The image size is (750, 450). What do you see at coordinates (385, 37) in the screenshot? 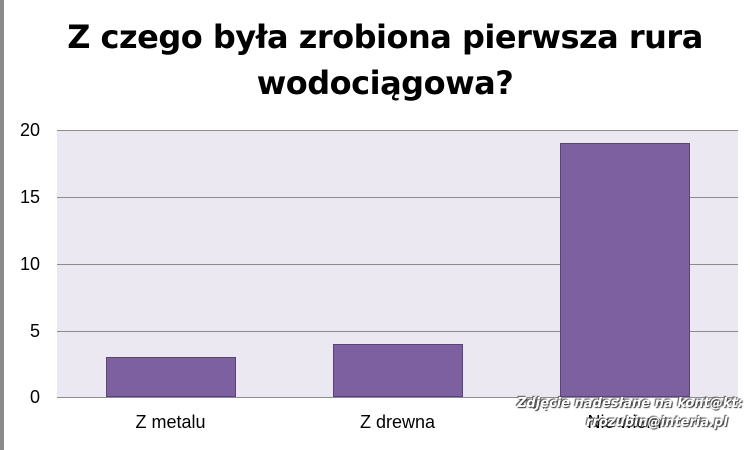
I see `title-line-1: Z czego była zrobiona pierwsza rura` at bounding box center [385, 37].